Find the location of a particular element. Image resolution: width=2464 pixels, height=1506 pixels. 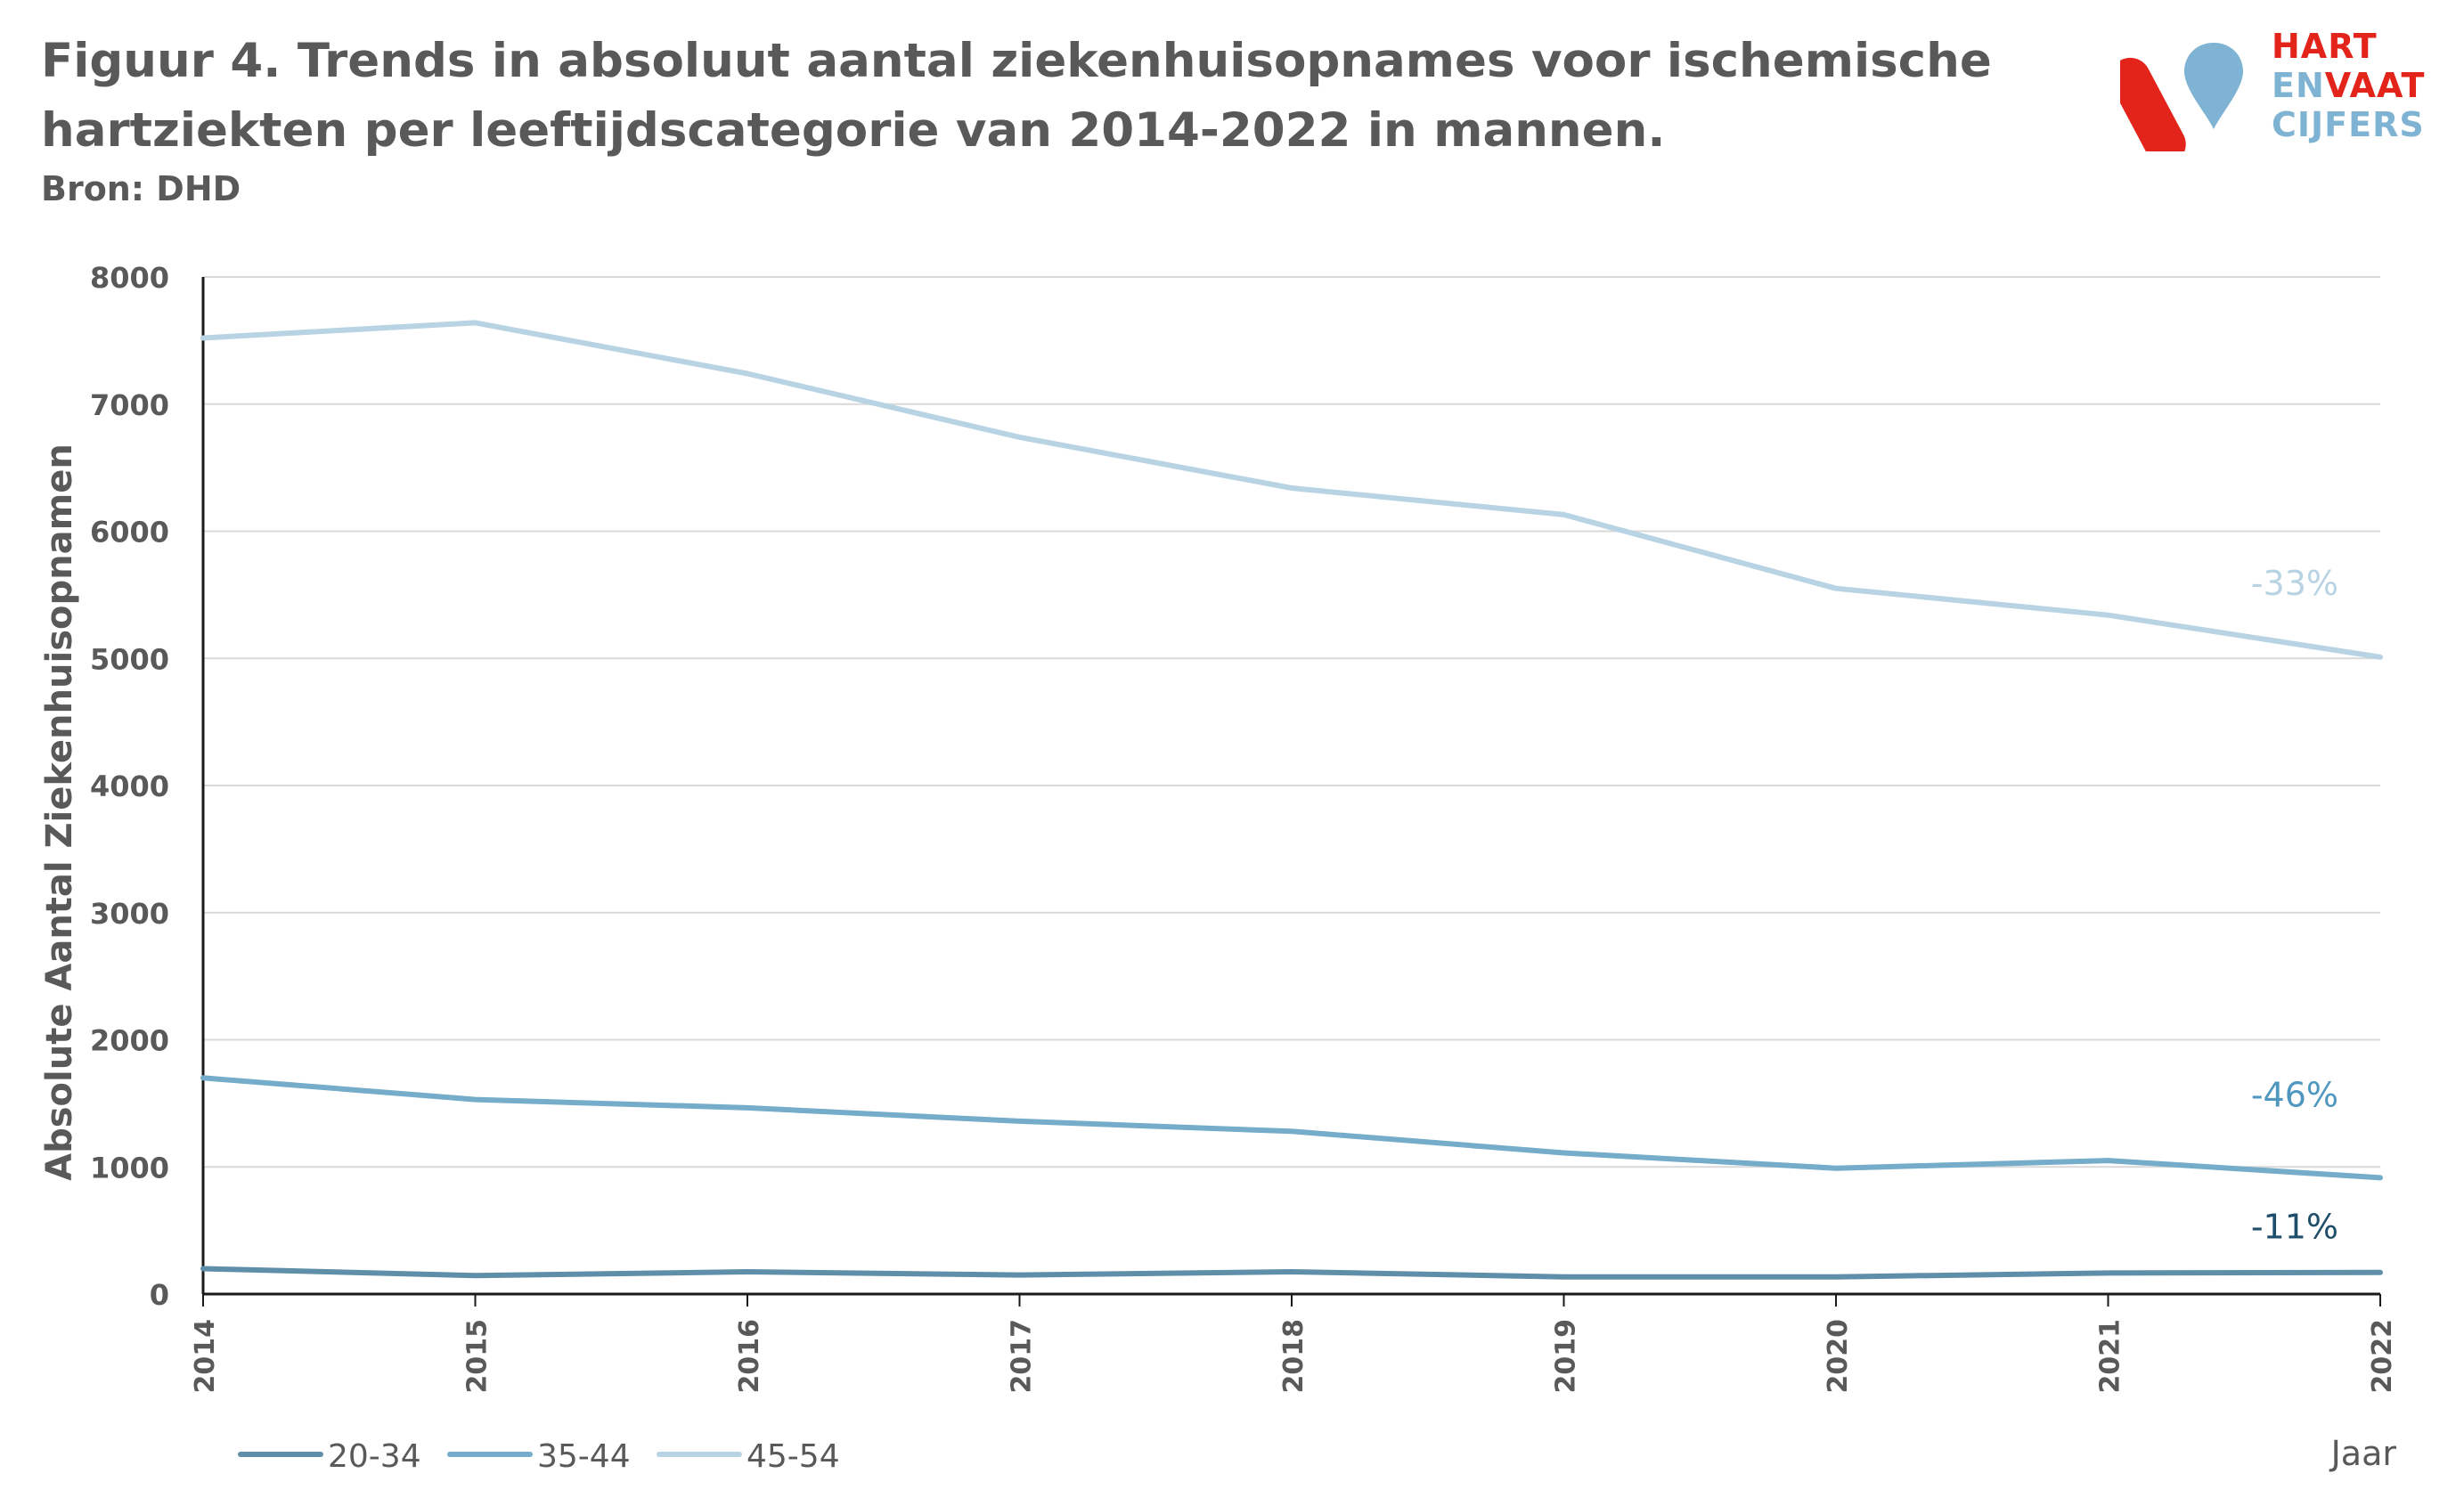

y-axis-label: Absolute Aantal Ziekenhuisopnamen is located at coordinates (60, 812).